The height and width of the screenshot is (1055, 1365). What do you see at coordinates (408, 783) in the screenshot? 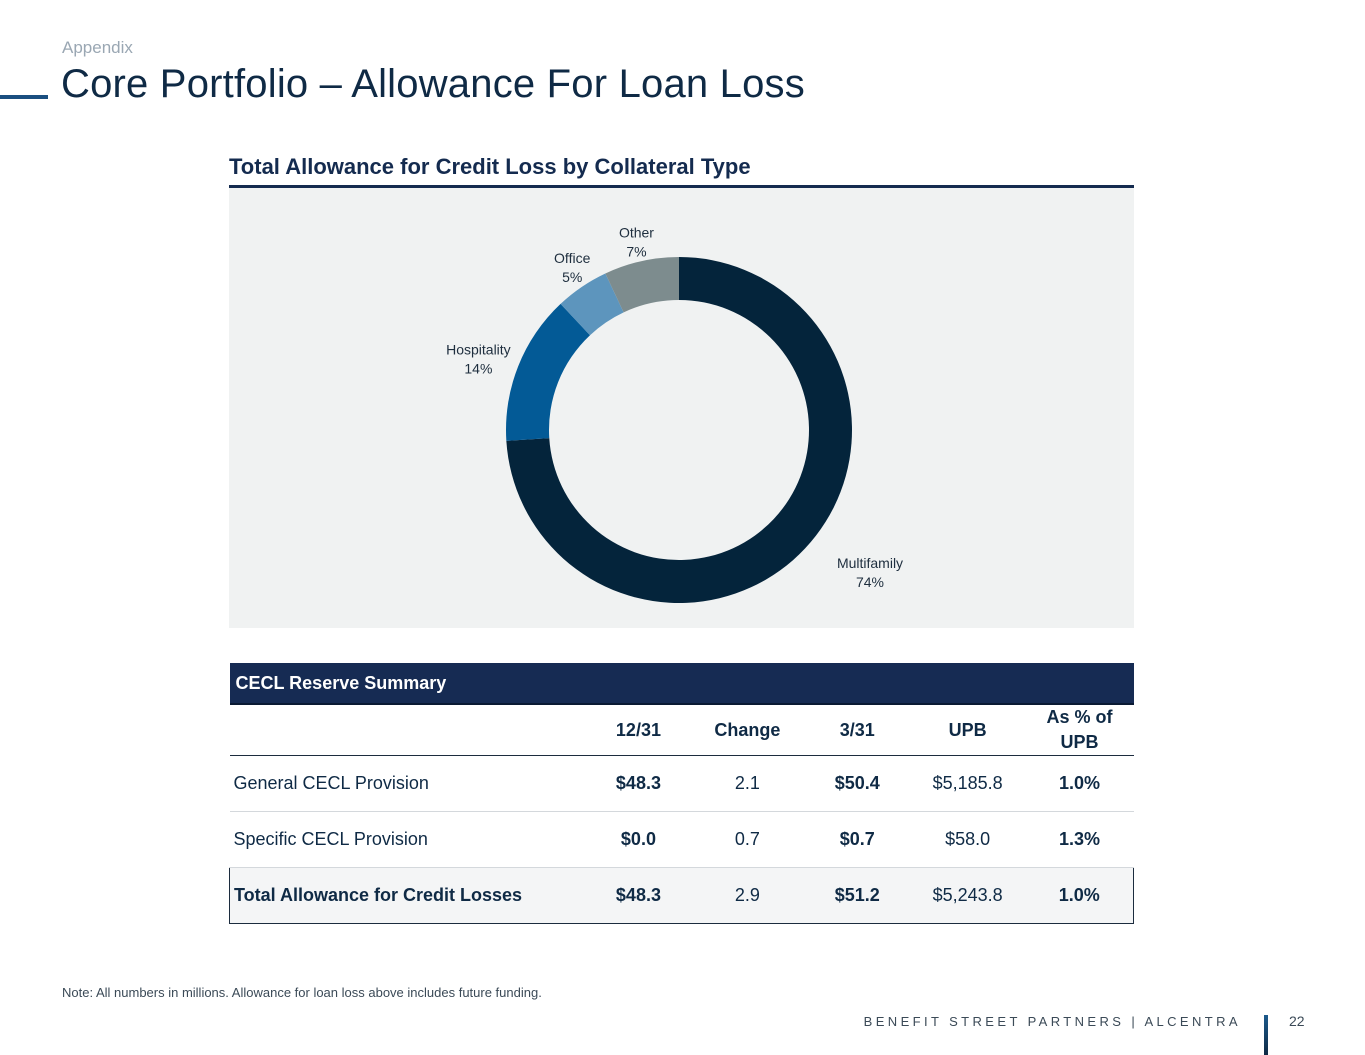
I see `row-label: General CECL Provision` at bounding box center [408, 783].